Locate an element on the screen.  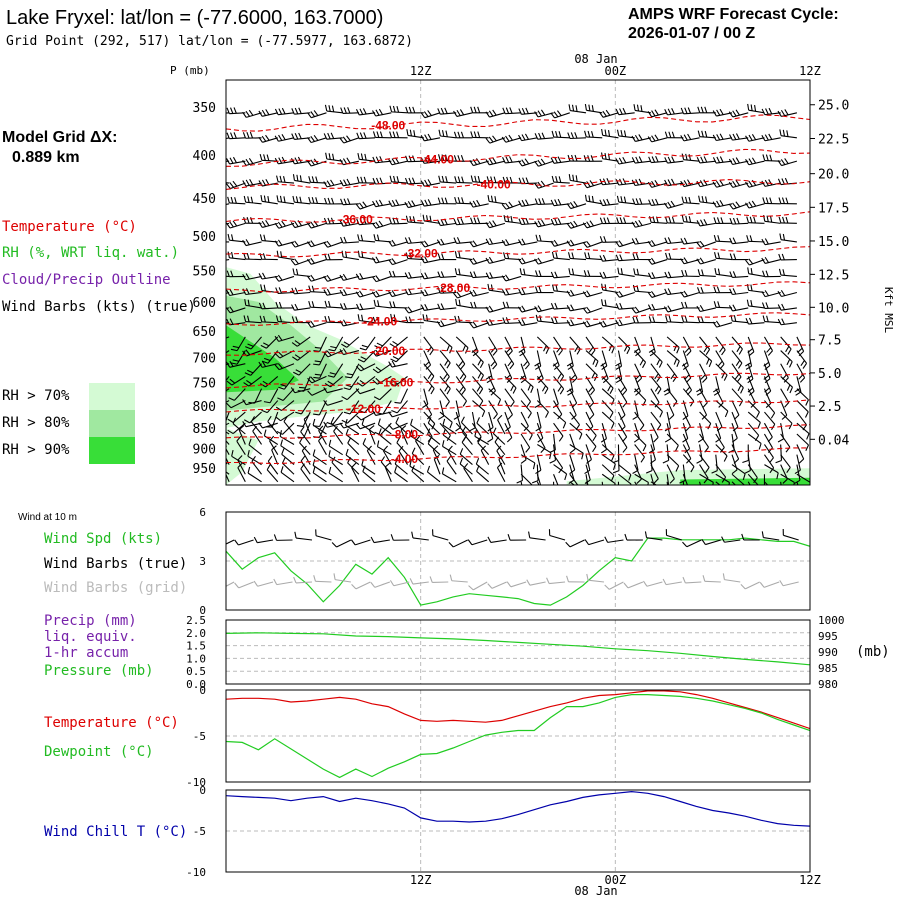
wind10m-barb-true is located at coordinates (440, 535).